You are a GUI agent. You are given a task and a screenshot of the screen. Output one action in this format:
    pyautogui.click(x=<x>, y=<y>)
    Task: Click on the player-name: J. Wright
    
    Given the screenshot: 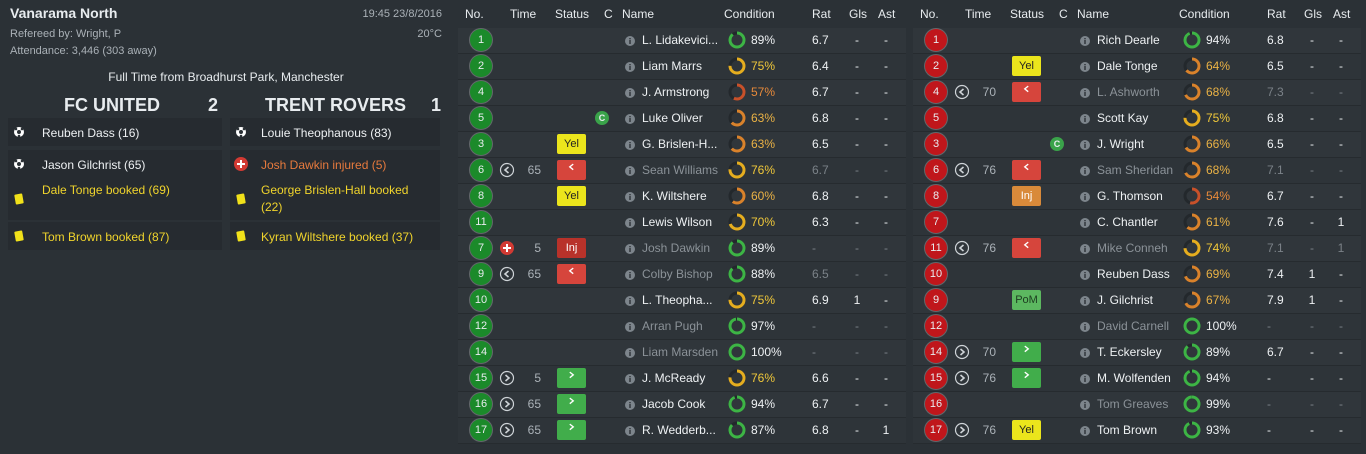 What is the action you would take?
    pyautogui.click(x=1121, y=144)
    